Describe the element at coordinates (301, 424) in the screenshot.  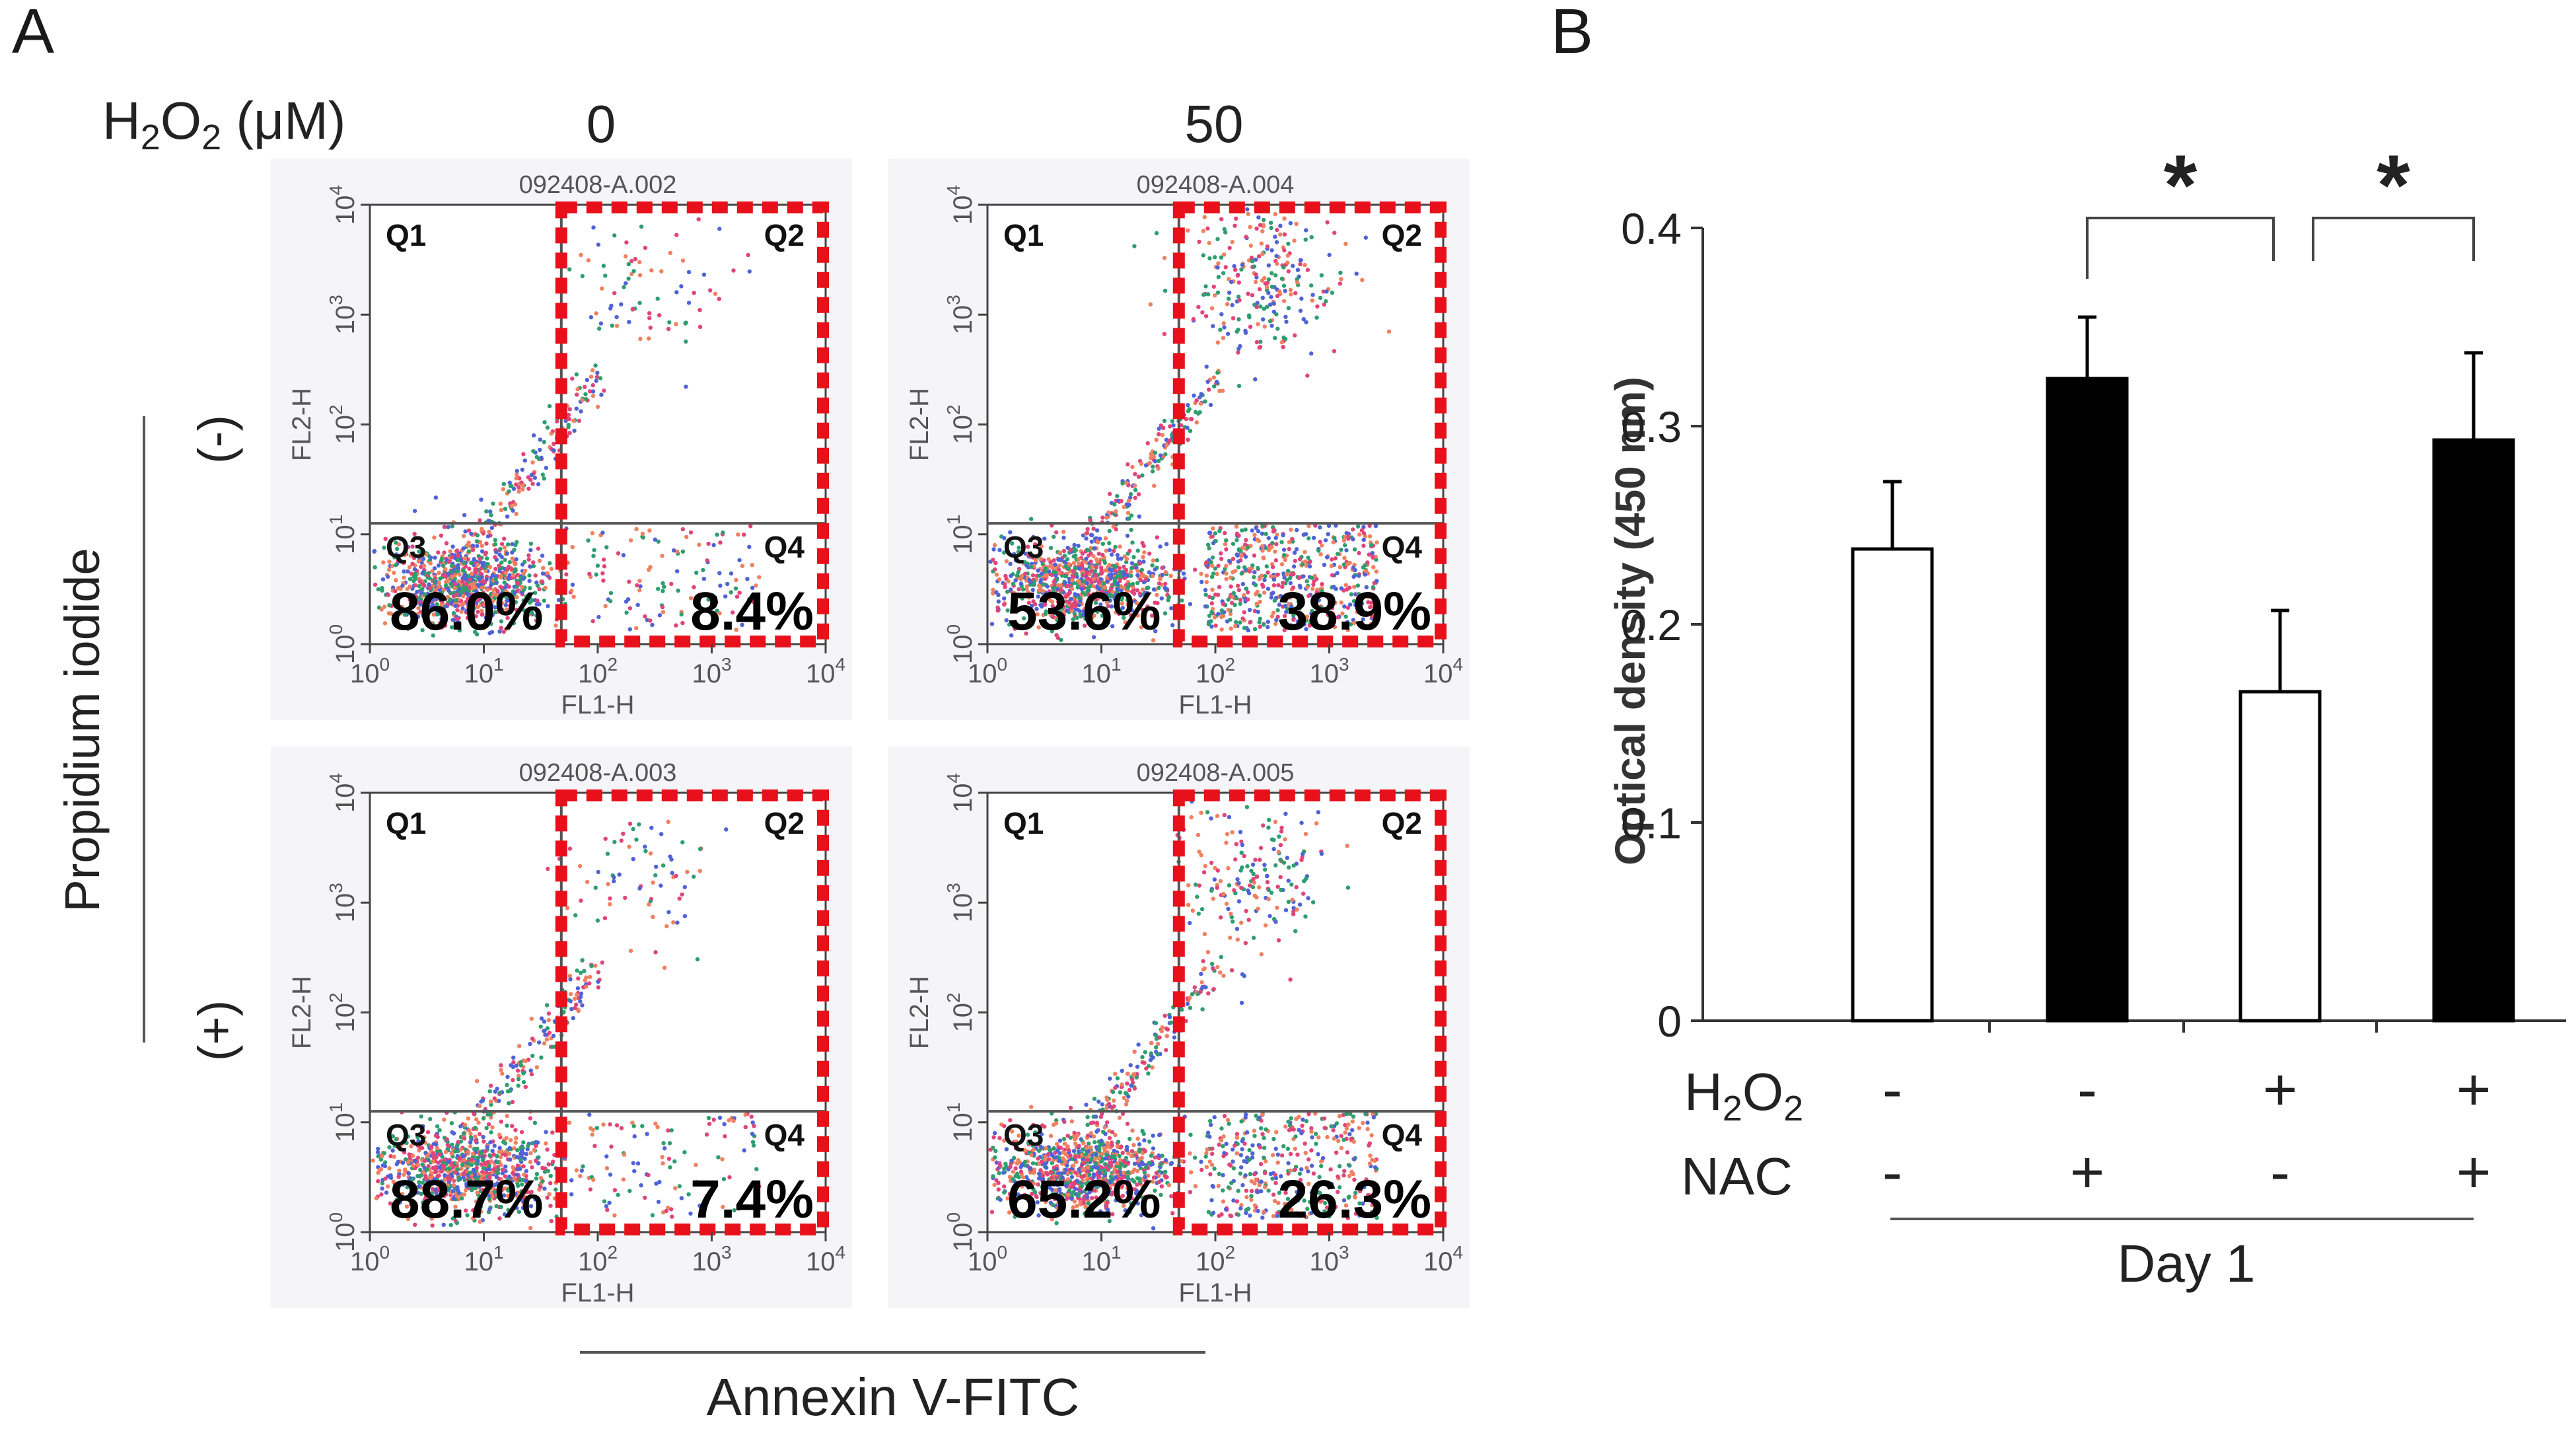
I see `y-axis-name: FL2-H` at that location.